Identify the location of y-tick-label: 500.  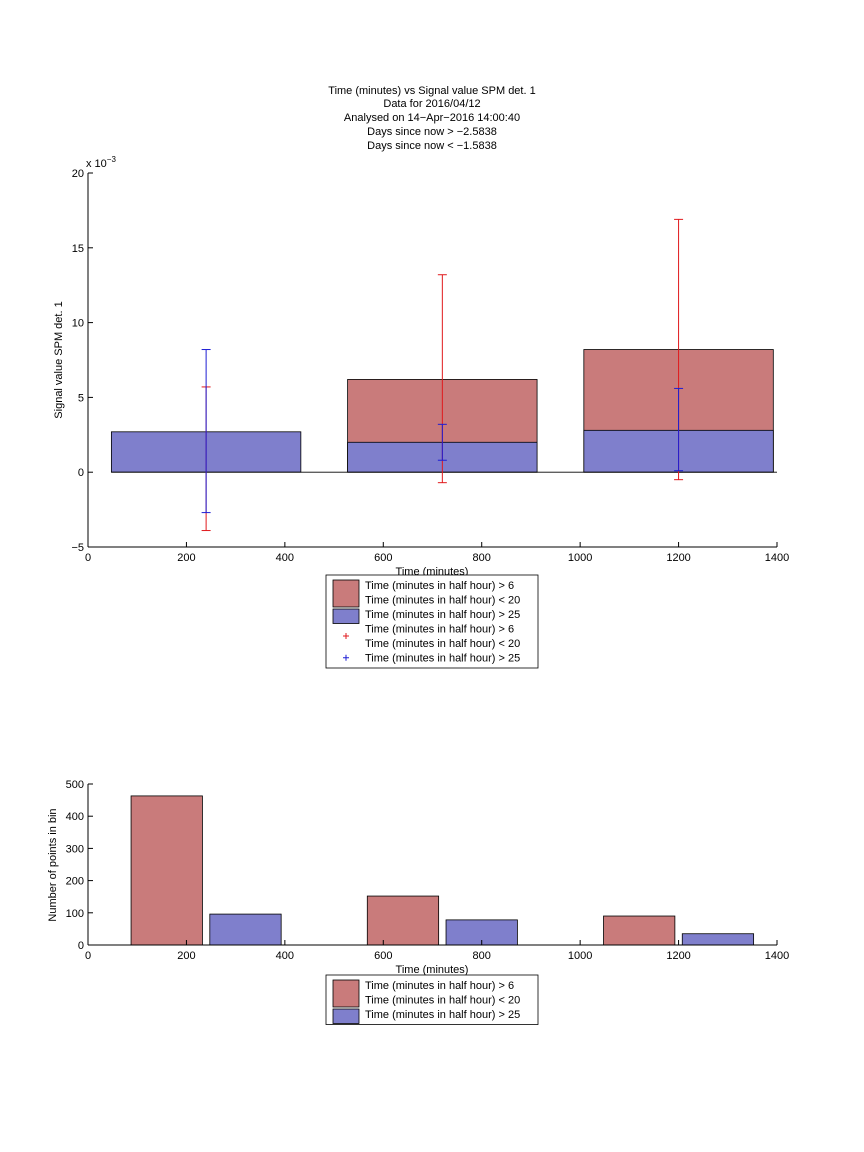
(75, 785).